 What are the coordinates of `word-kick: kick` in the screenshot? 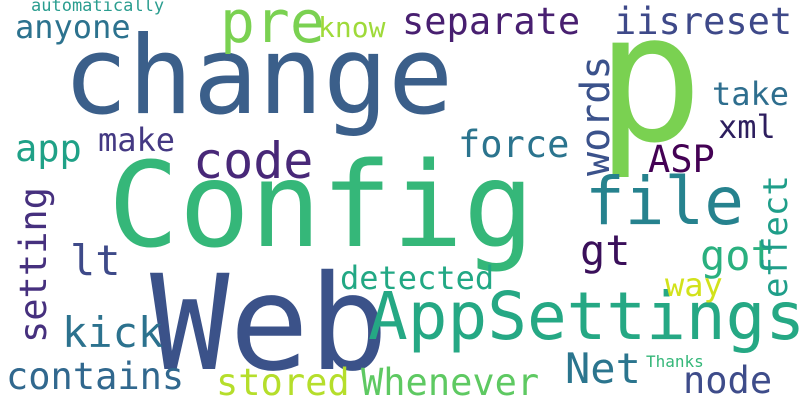 It's located at (113, 332).